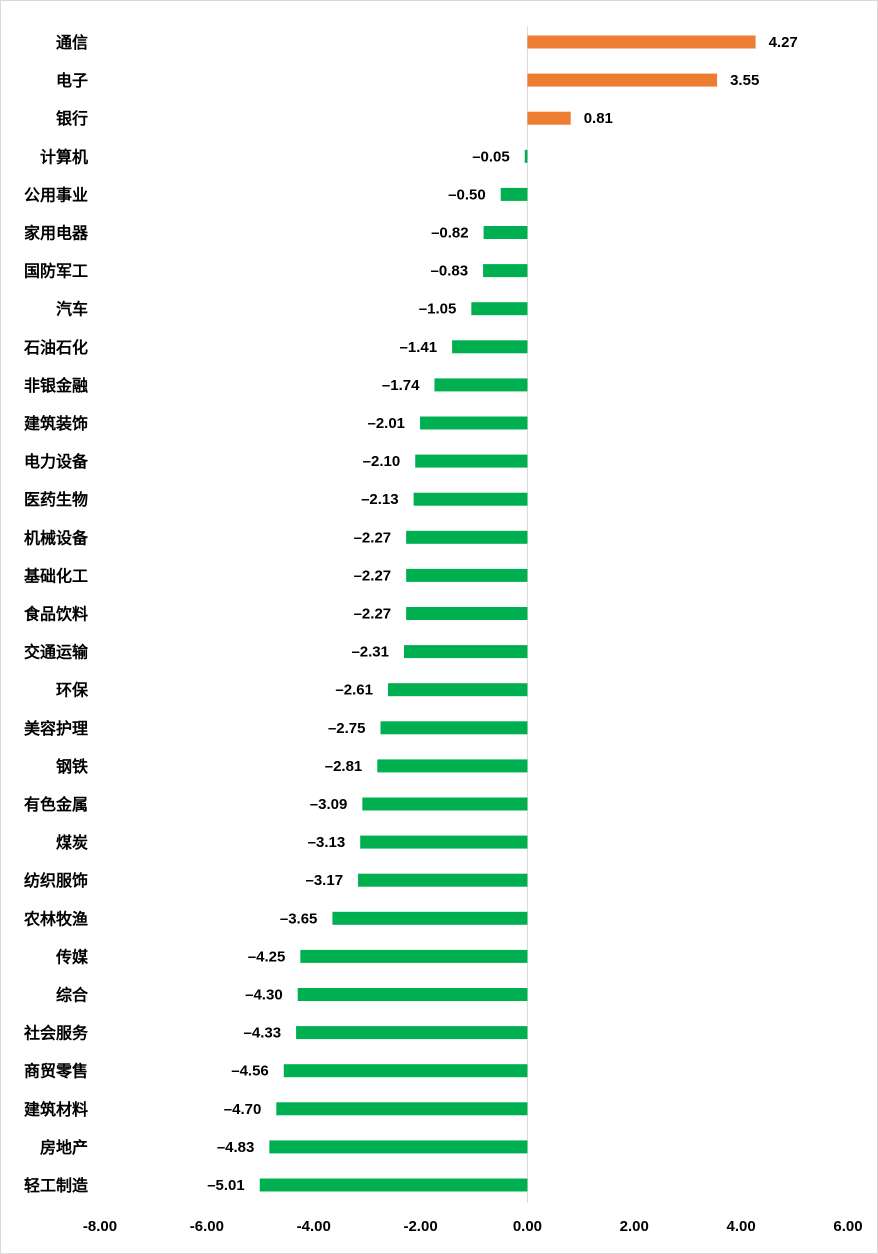 The height and width of the screenshot is (1254, 878). I want to click on category-label: 传媒, so click(72, 956).